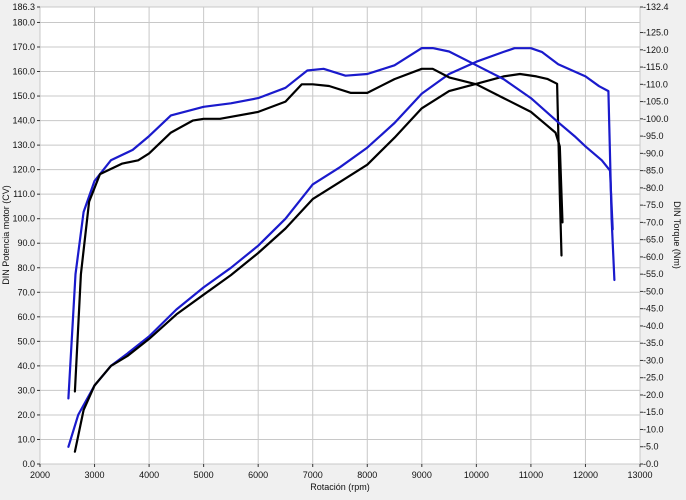 This screenshot has width=686, height=500. I want to click on y-right-tick-label: -90.0, so click(653, 153).